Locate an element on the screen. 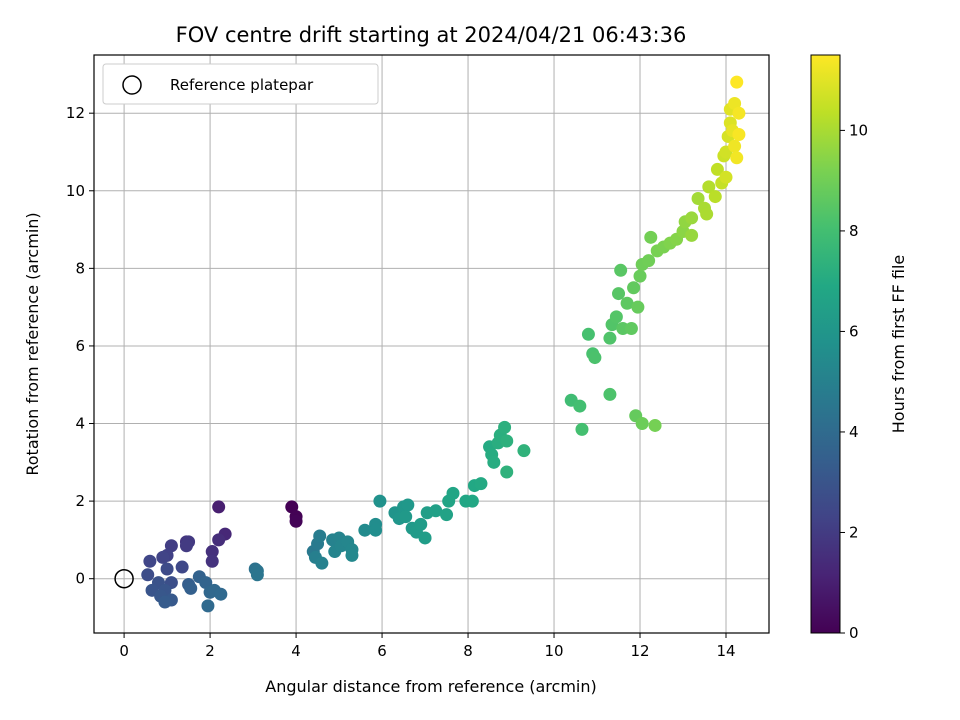 The height and width of the screenshot is (720, 960). colorbar-label: Hours from first FF file is located at coordinates (898, 344).